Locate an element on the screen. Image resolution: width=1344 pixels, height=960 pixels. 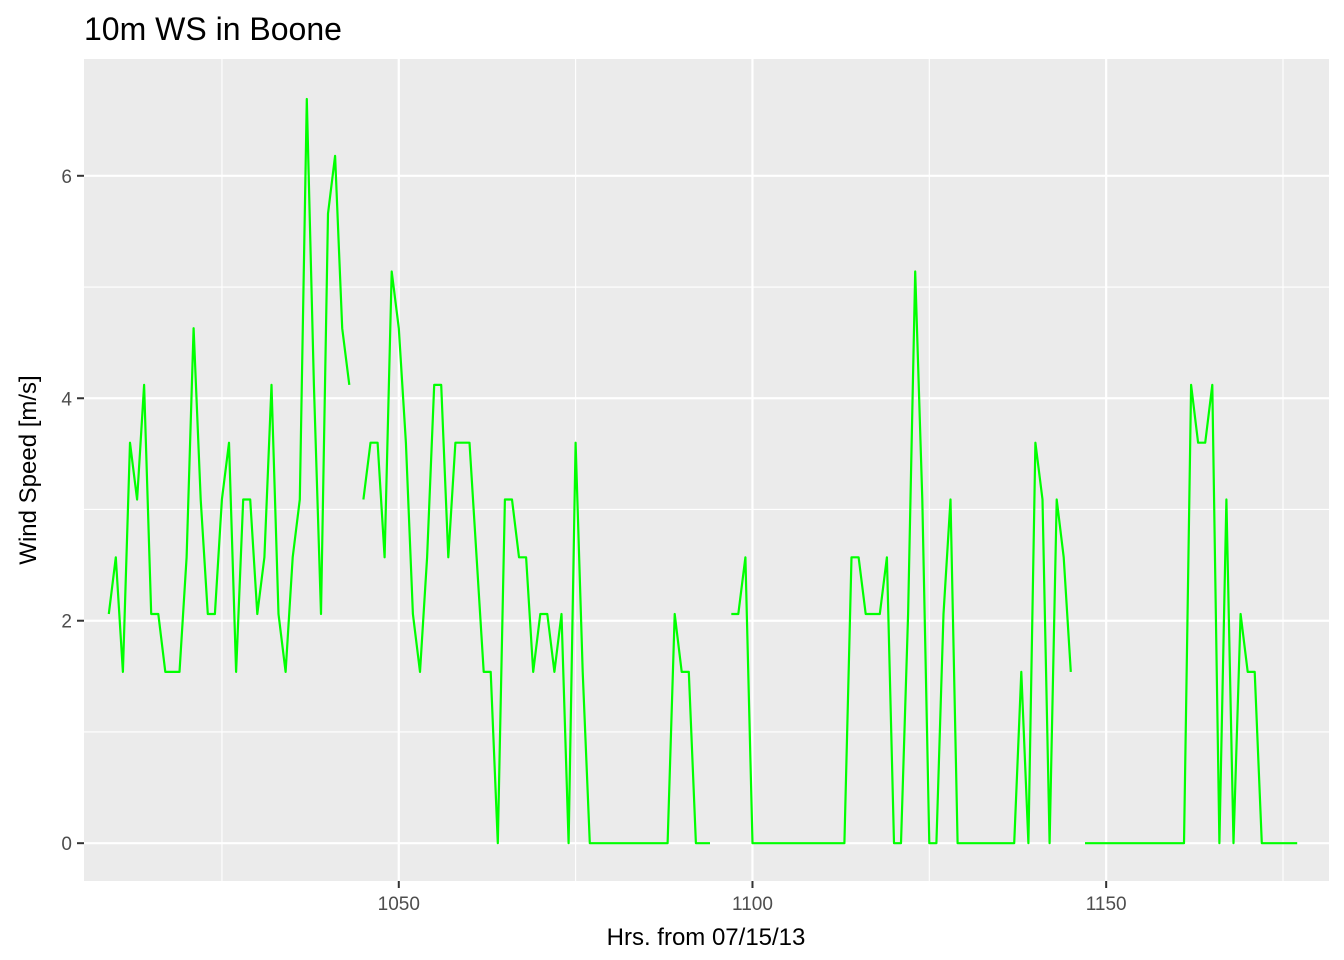
y-tick-label: 4 is located at coordinates (66, 399).